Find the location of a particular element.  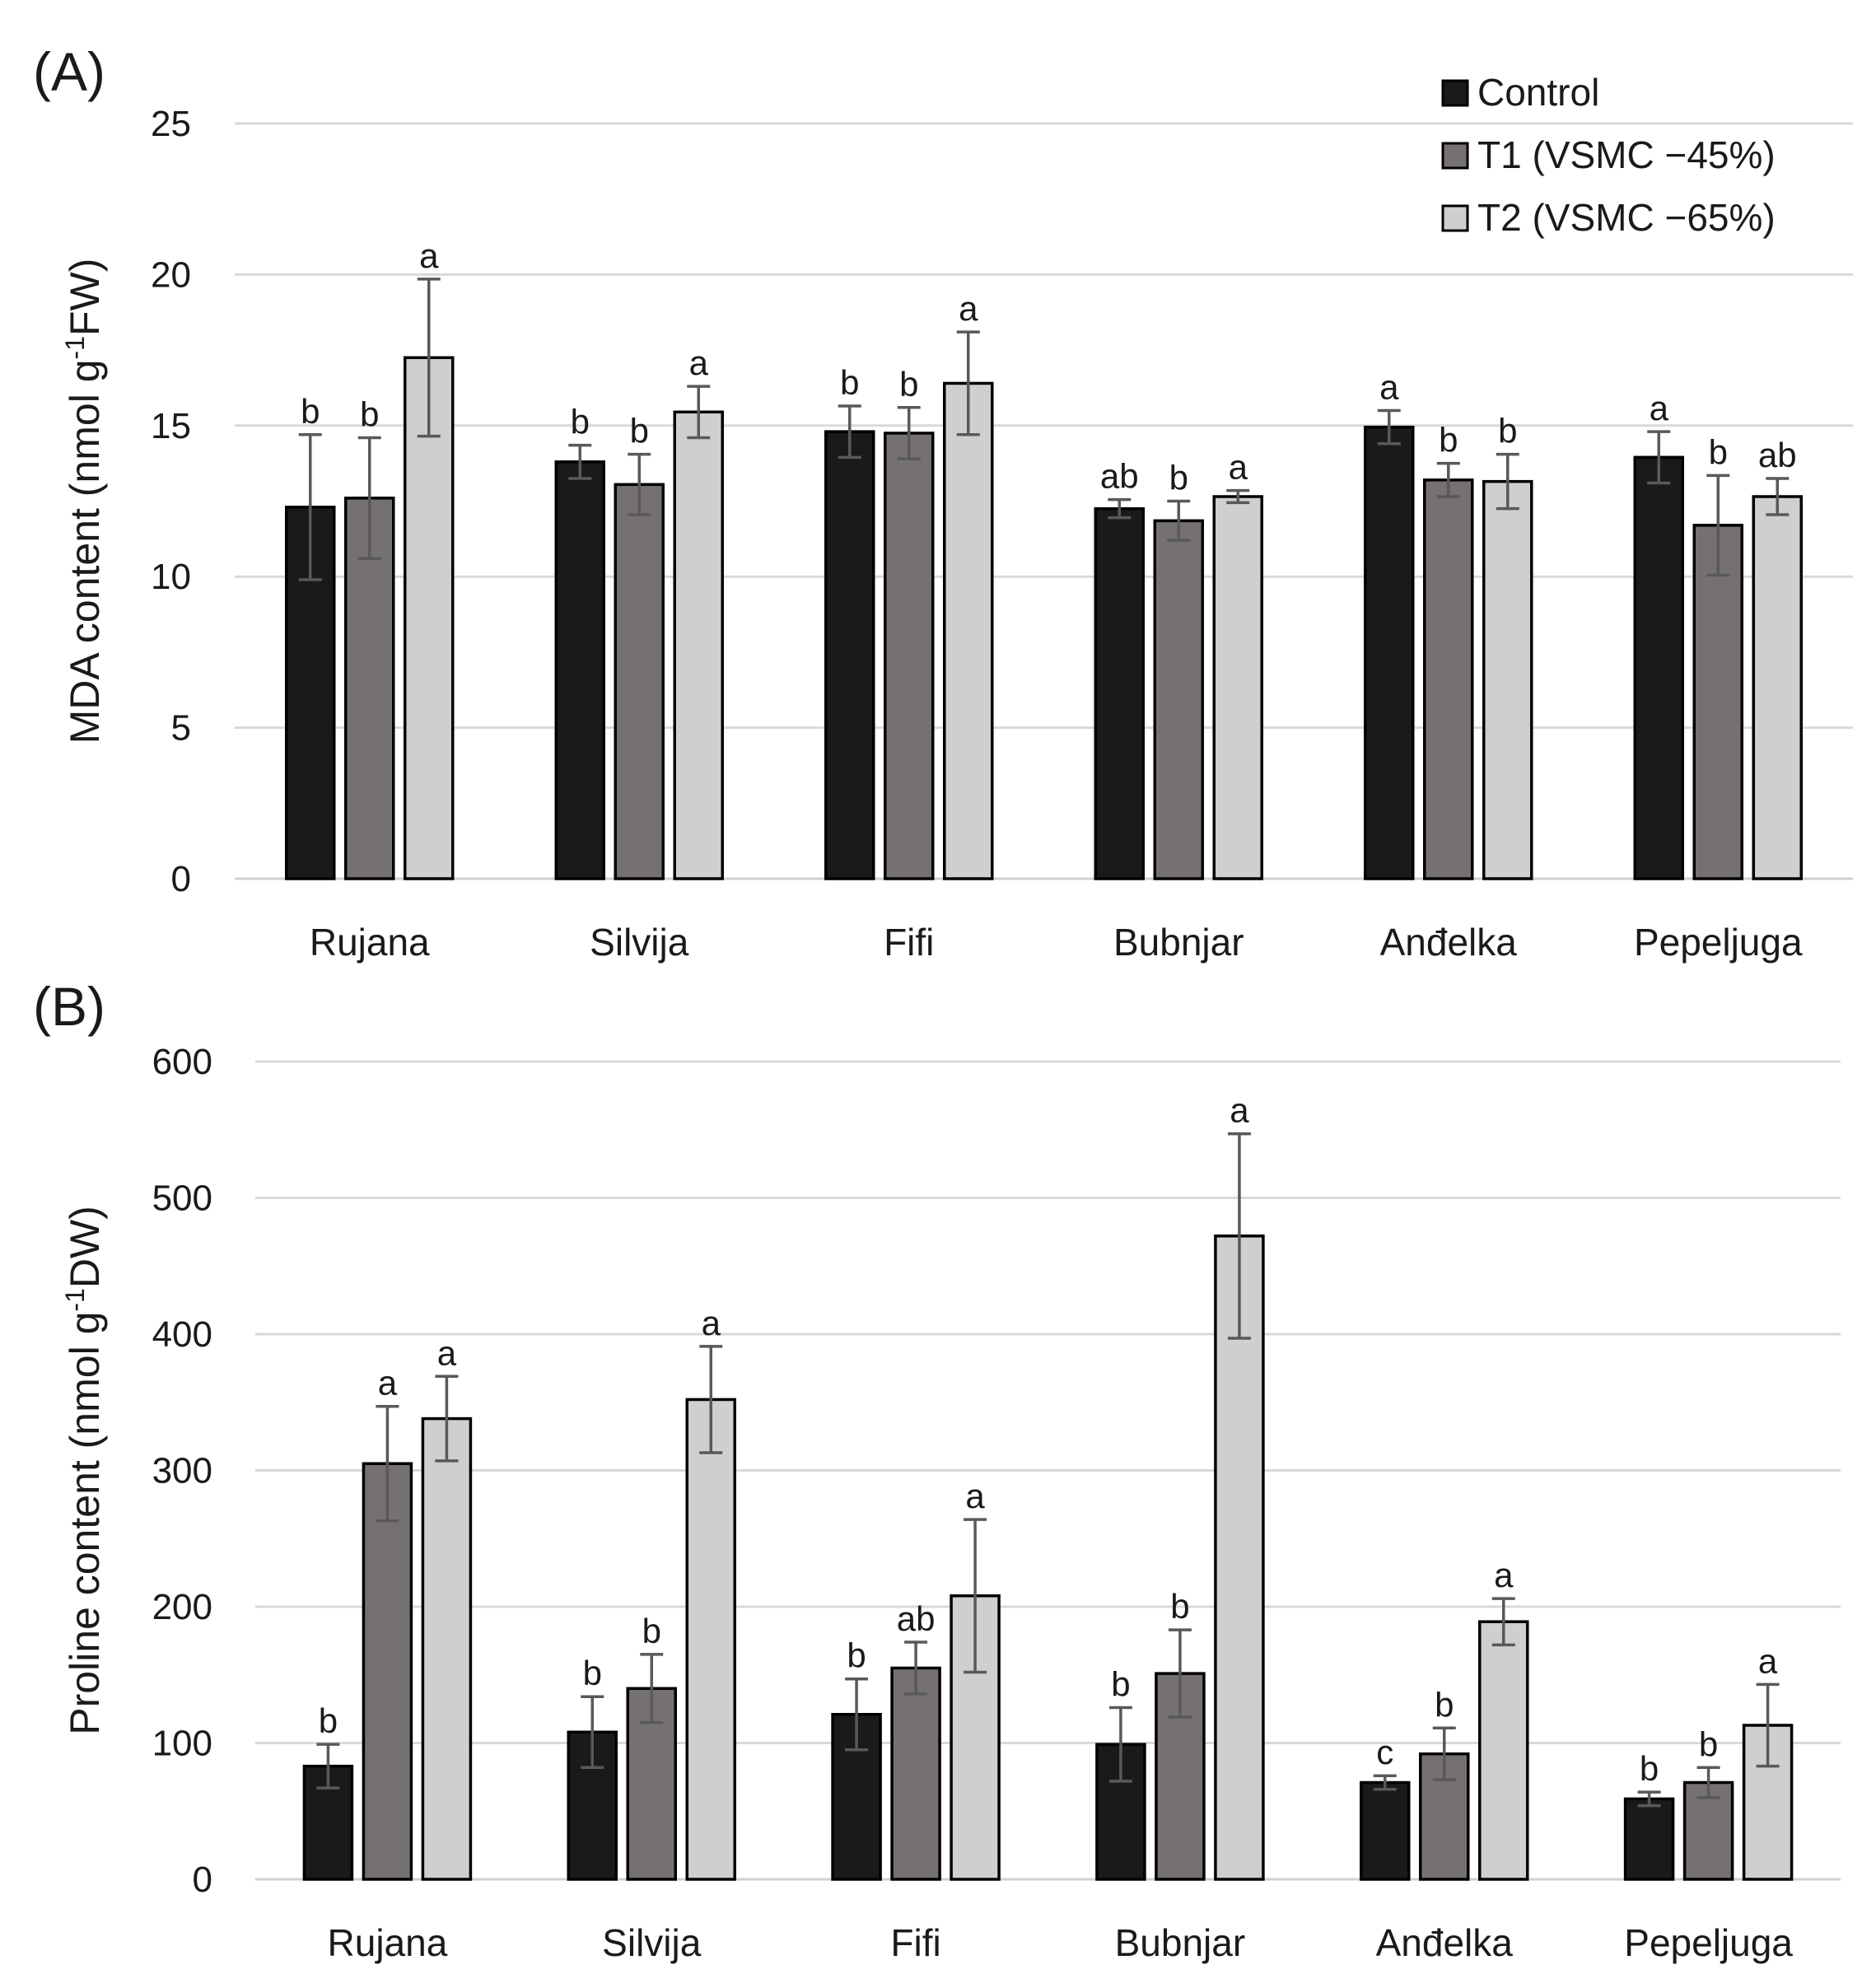

y-tick-label: 300 is located at coordinates (182, 1471).